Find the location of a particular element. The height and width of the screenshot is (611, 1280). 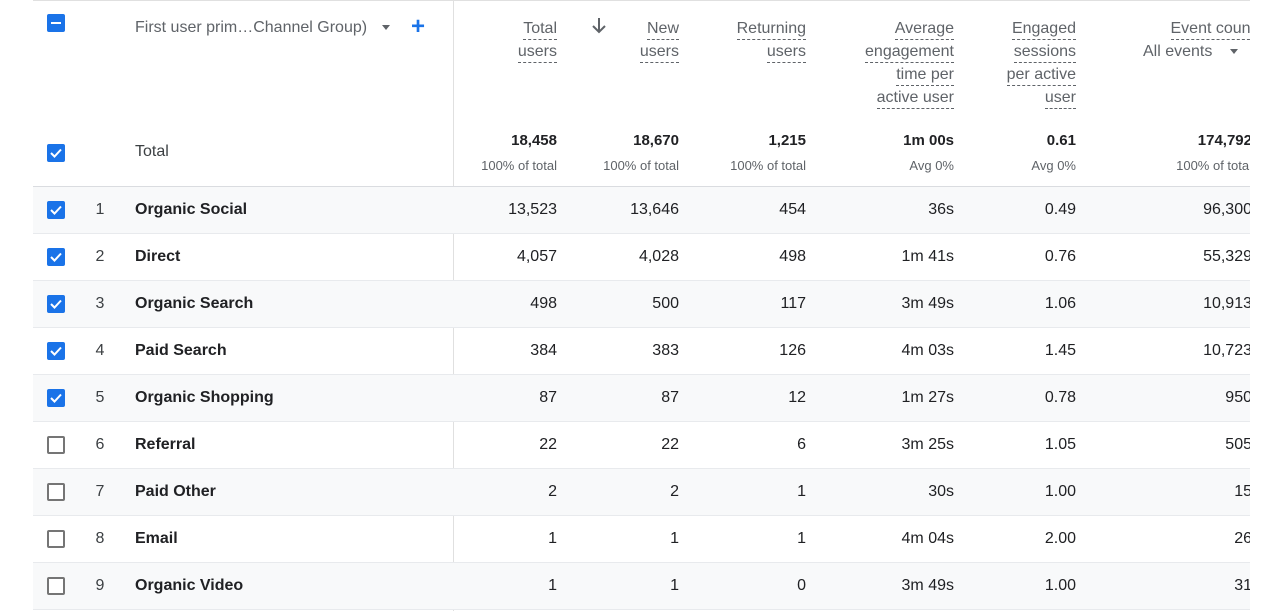

column-header-avg-engagement: Average engagement time per active user is located at coordinates (884, 63).